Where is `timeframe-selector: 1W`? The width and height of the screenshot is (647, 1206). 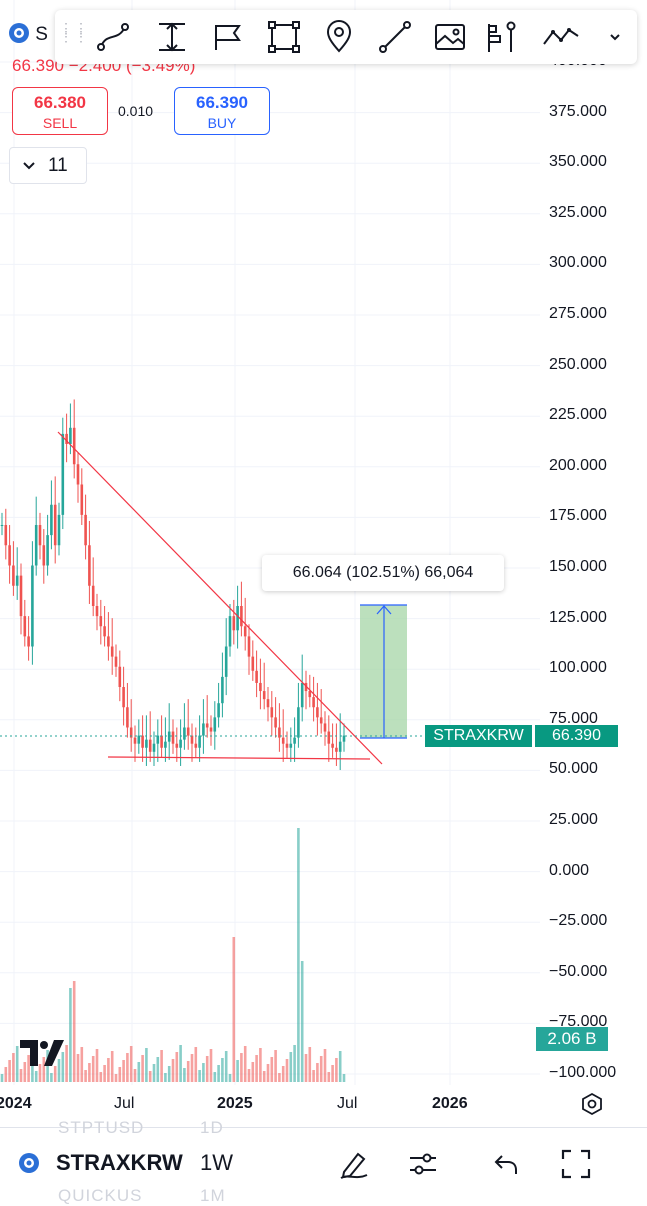
timeframe-selector: 1W is located at coordinates (216, 1162).